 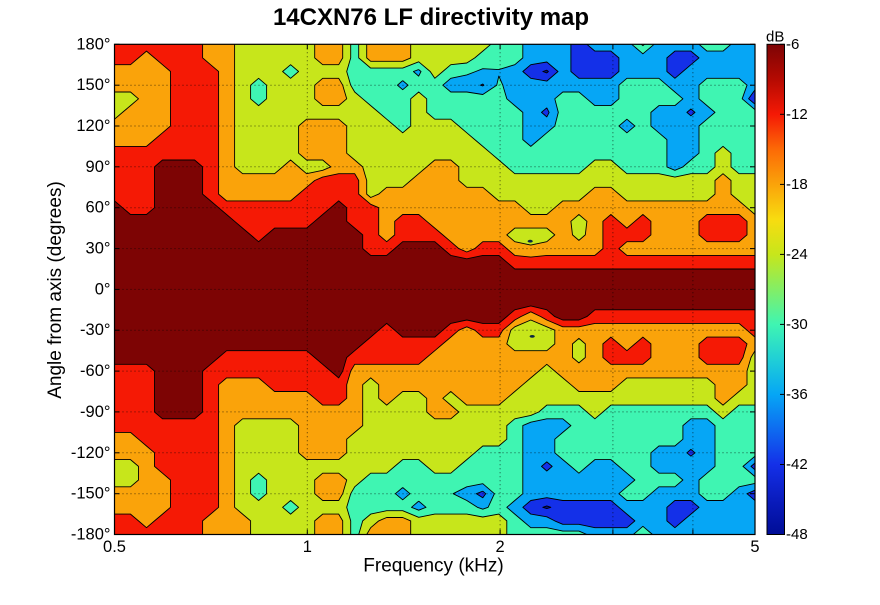 What do you see at coordinates (114, 547) in the screenshot?
I see `svg-text: 0.5` at bounding box center [114, 547].